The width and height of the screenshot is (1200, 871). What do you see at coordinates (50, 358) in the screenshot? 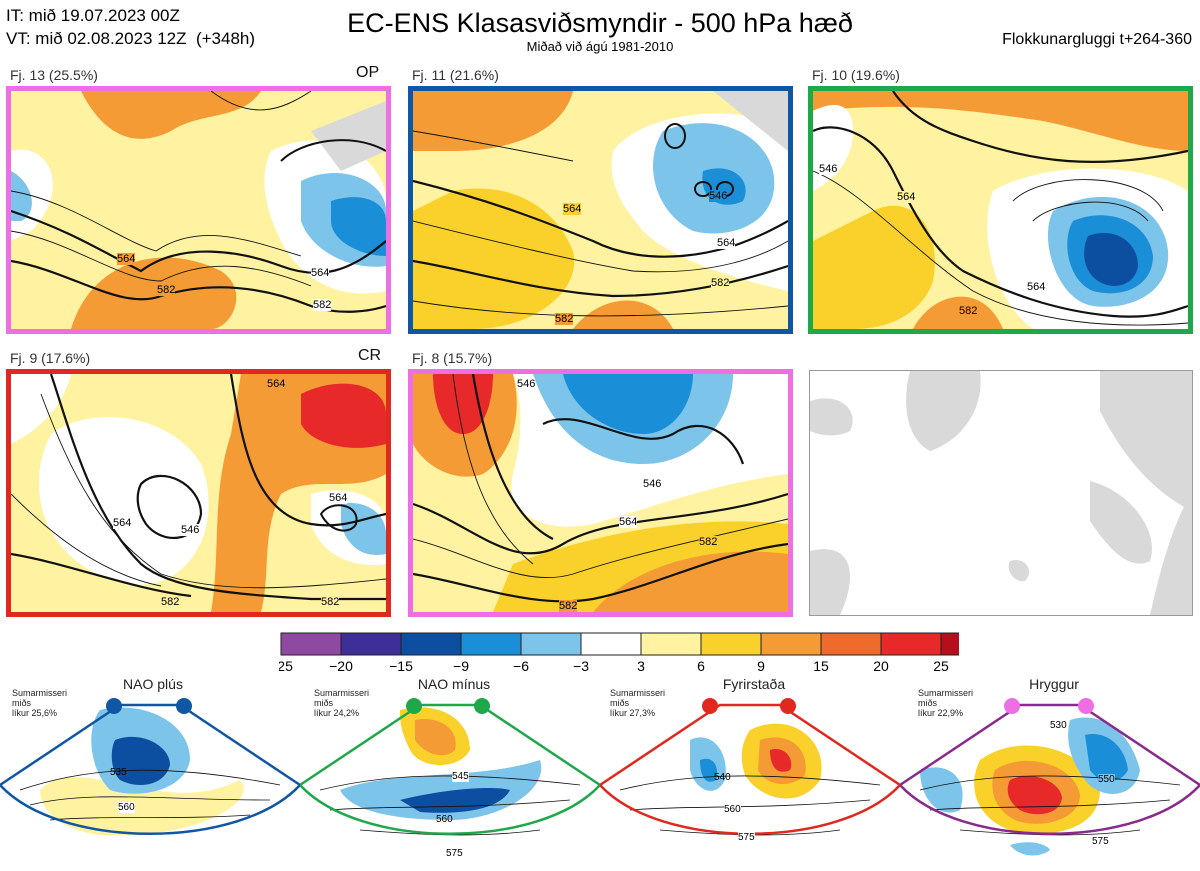
I see `cluster-label-4: Fj. 9 (17.6%)` at bounding box center [50, 358].